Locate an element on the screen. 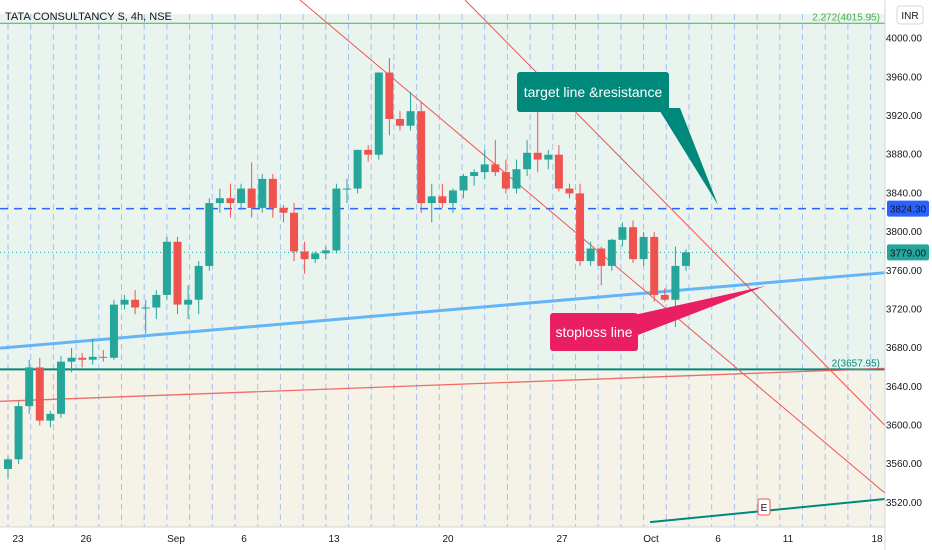 This screenshot has height=550, width=932. time-tick-label: 23 is located at coordinates (18, 539).